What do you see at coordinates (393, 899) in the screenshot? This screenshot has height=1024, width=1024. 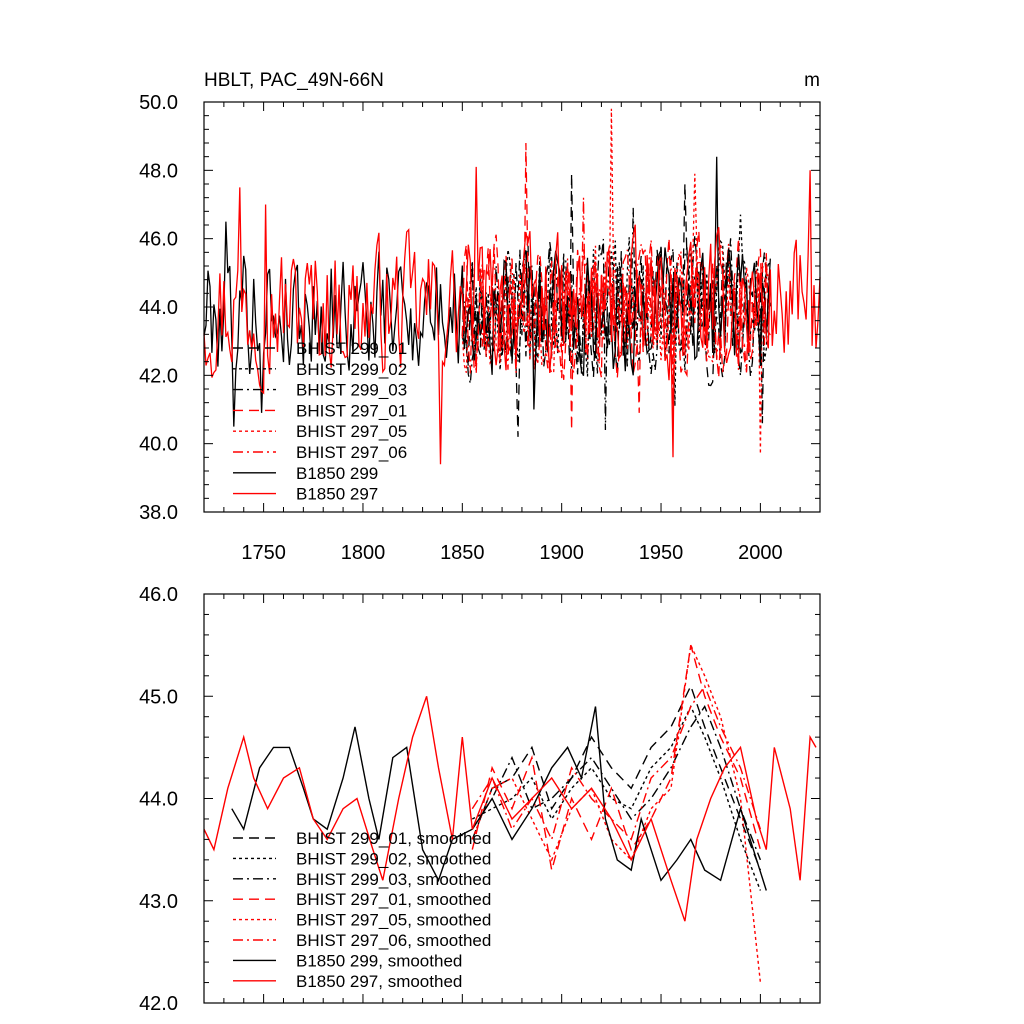 I see `legend-label: BHIST 297_01, smoothed` at bounding box center [393, 899].